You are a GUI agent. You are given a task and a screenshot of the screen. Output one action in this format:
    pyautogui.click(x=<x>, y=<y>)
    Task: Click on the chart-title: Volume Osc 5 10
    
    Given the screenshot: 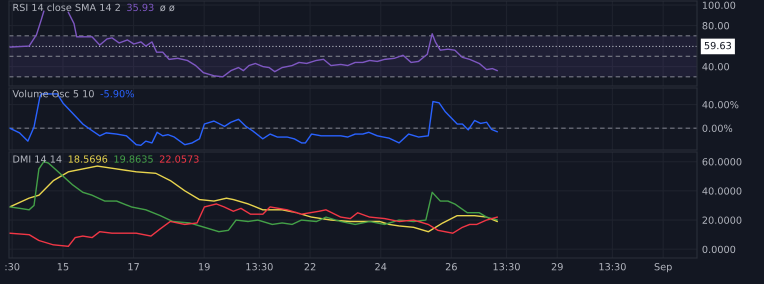 What is the action you would take?
    pyautogui.click(x=53, y=94)
    